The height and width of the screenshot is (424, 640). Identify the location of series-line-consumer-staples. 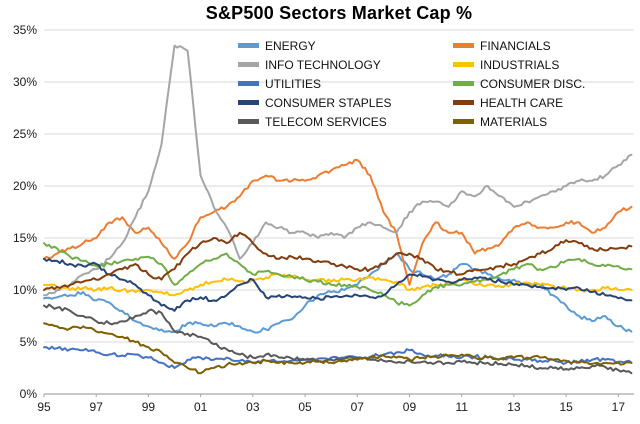
(338, 284).